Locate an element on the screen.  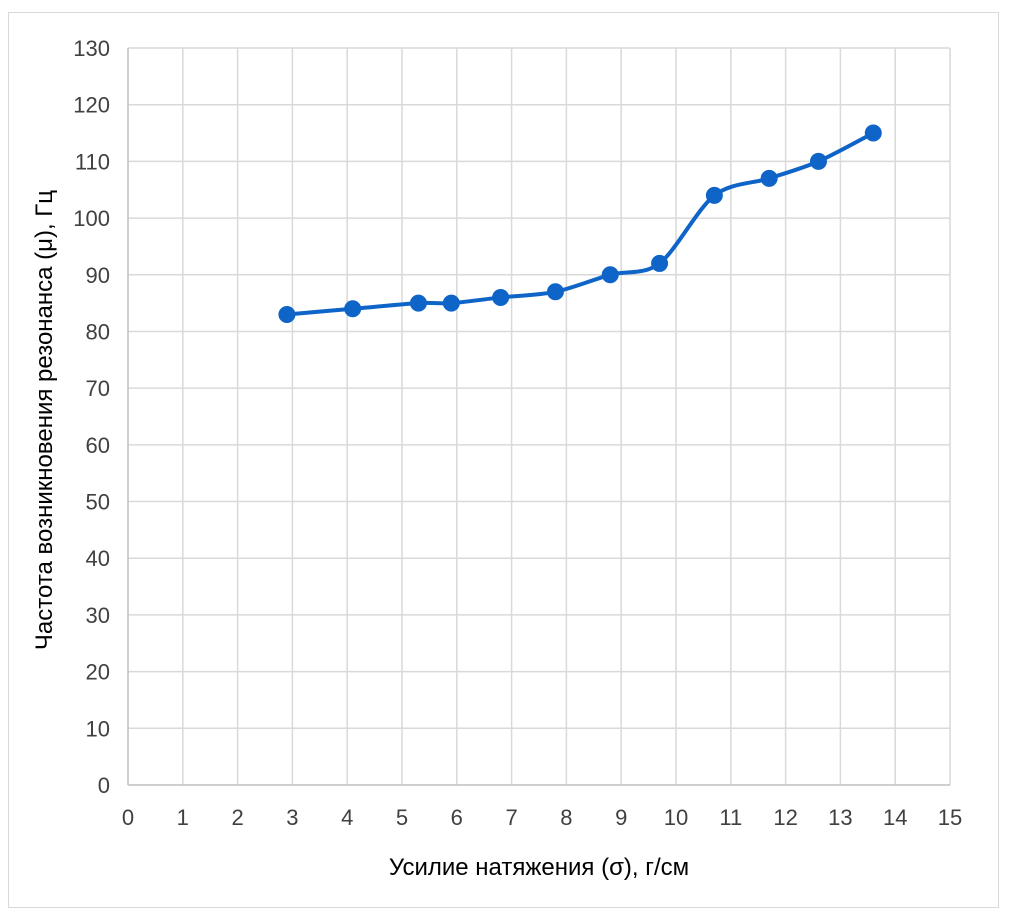
x-tick-label: 3 is located at coordinates (292, 817).